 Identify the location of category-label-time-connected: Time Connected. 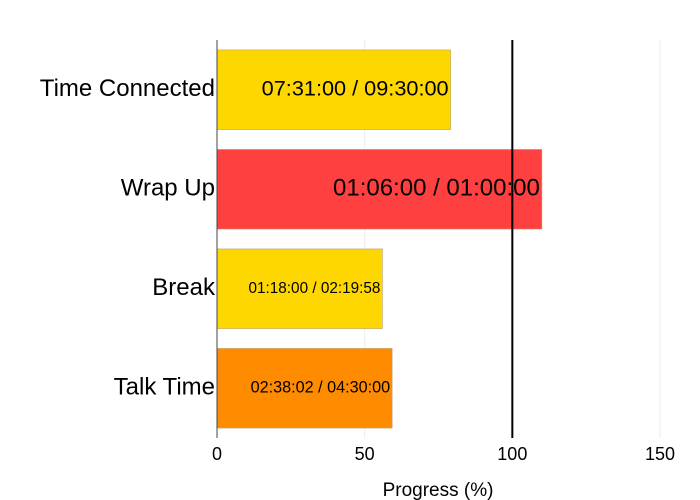
(127, 88).